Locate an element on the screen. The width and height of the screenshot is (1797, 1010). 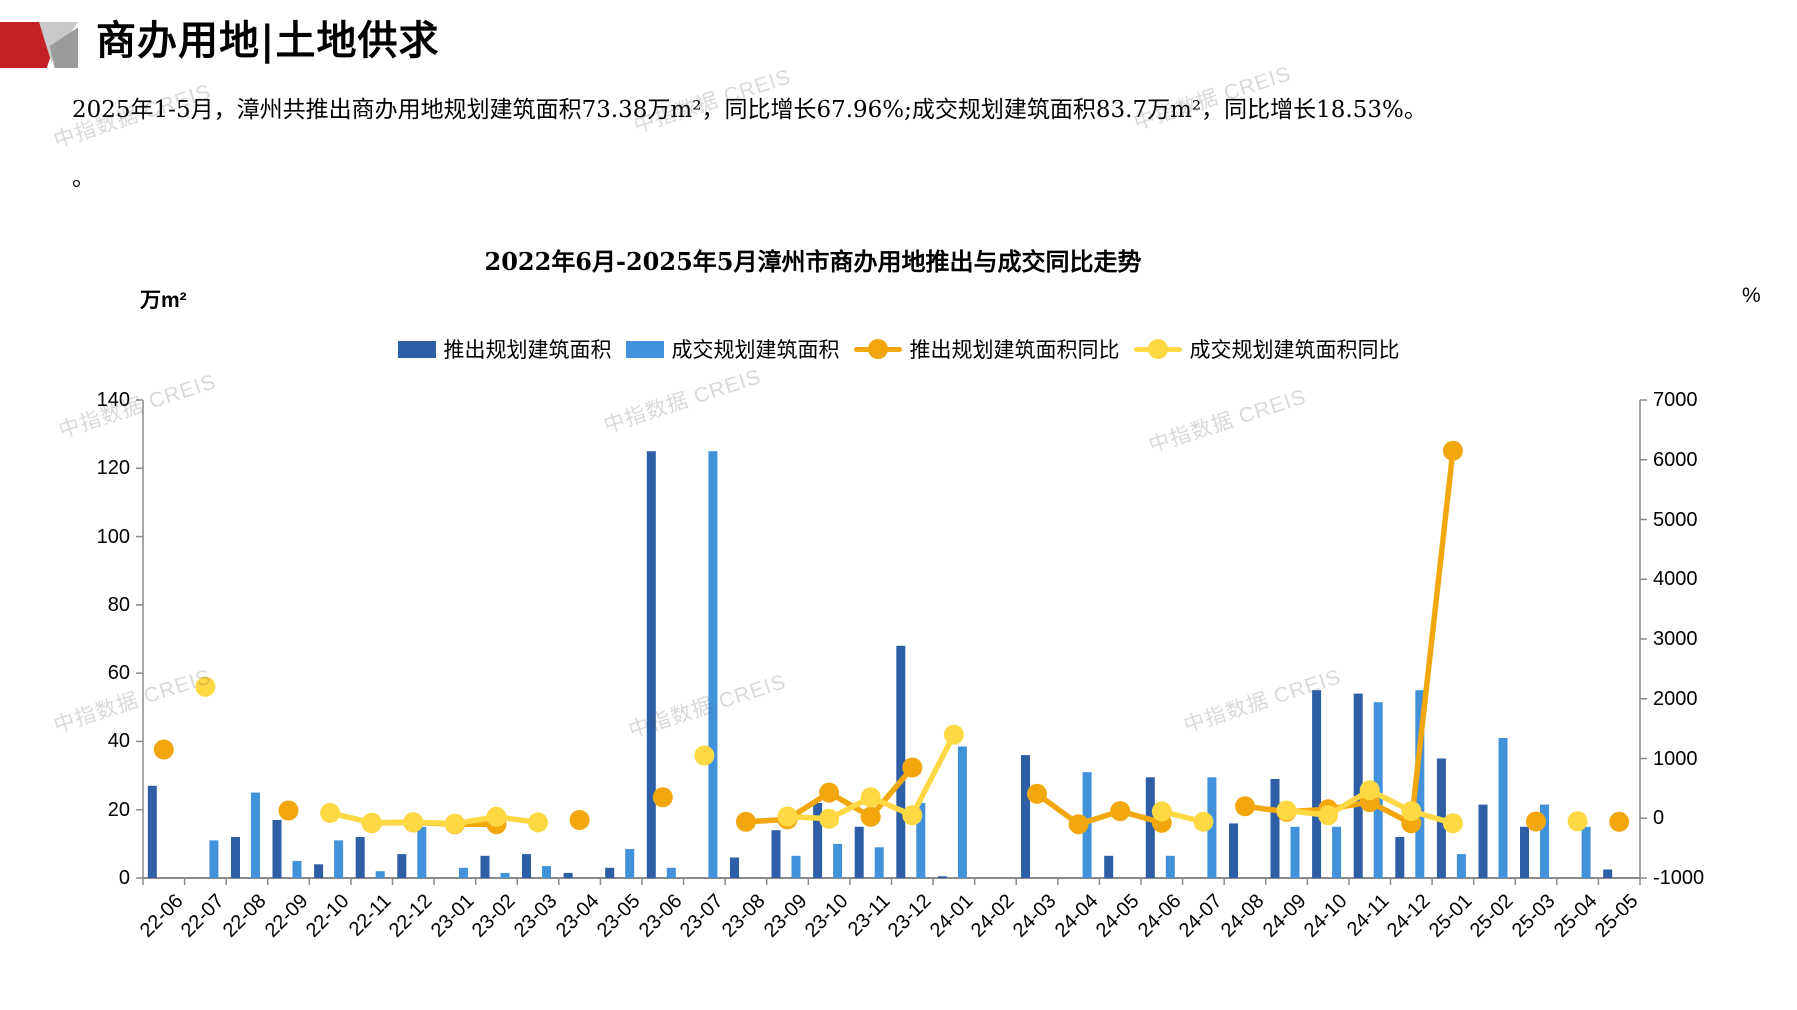
x-axis-tick: 23-01 is located at coordinates (452, 916).